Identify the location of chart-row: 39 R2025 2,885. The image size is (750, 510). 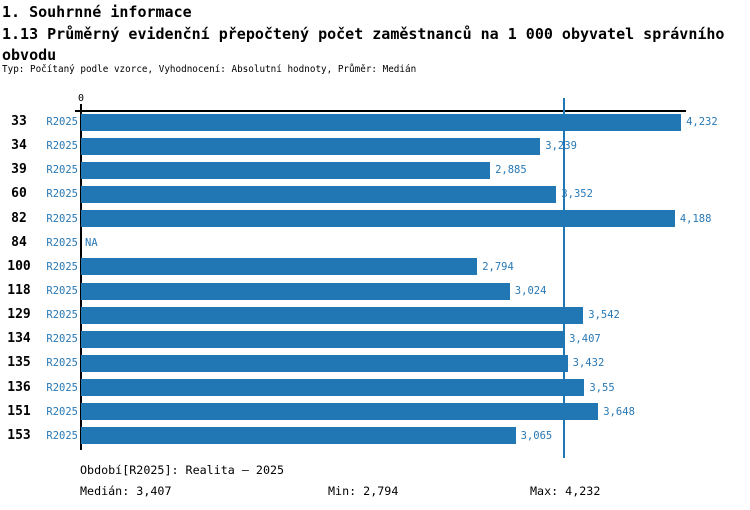
(375, 170).